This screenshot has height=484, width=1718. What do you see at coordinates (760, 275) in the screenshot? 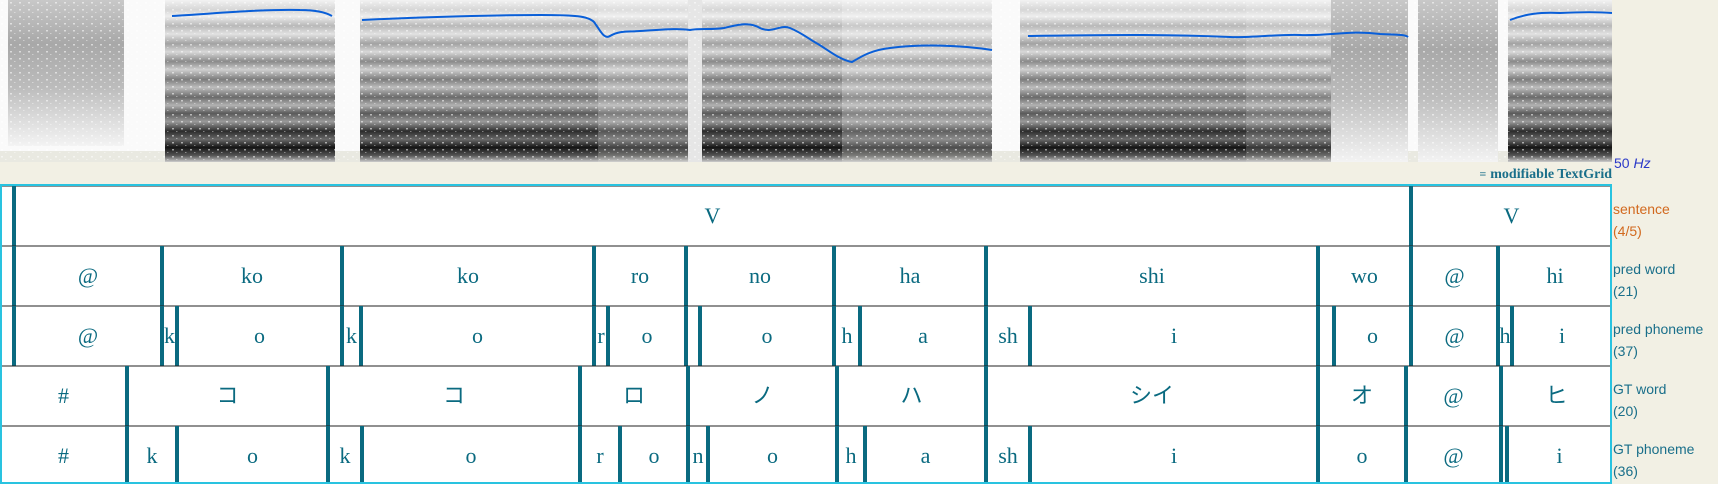
I see `interval-label: no` at bounding box center [760, 275].